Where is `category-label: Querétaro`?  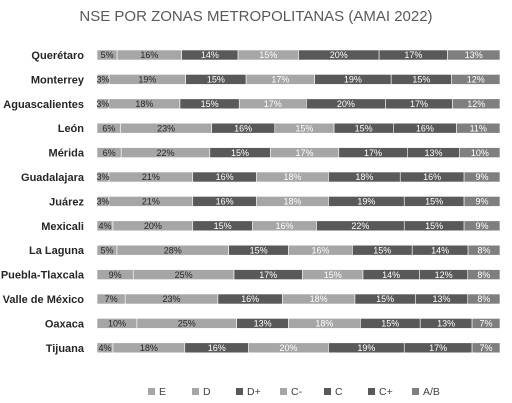 category-label: Querétaro is located at coordinates (57, 56).